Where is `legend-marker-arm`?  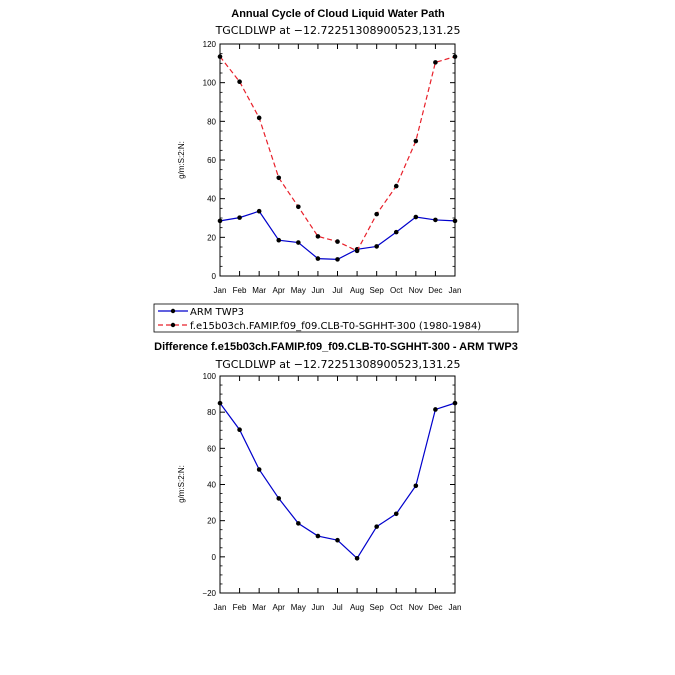 legend-marker-arm is located at coordinates (173, 311).